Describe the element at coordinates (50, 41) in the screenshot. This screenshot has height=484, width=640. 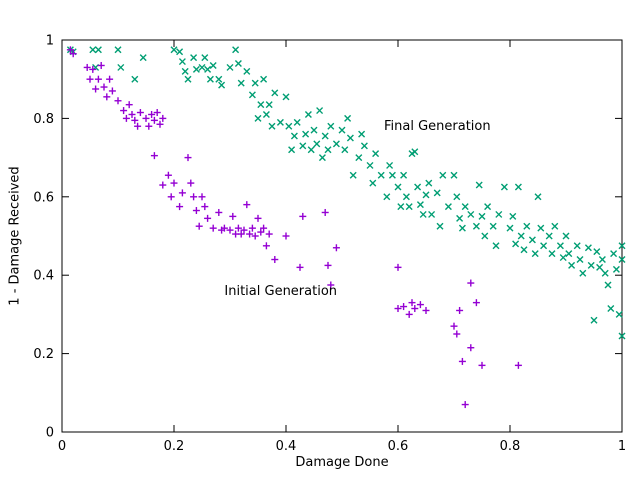
I see `y-tick-label: 1` at that location.